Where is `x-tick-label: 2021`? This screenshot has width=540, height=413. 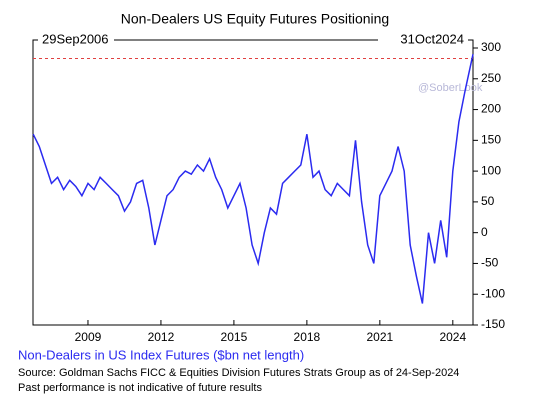 x-tick-label: 2021 is located at coordinates (379, 337).